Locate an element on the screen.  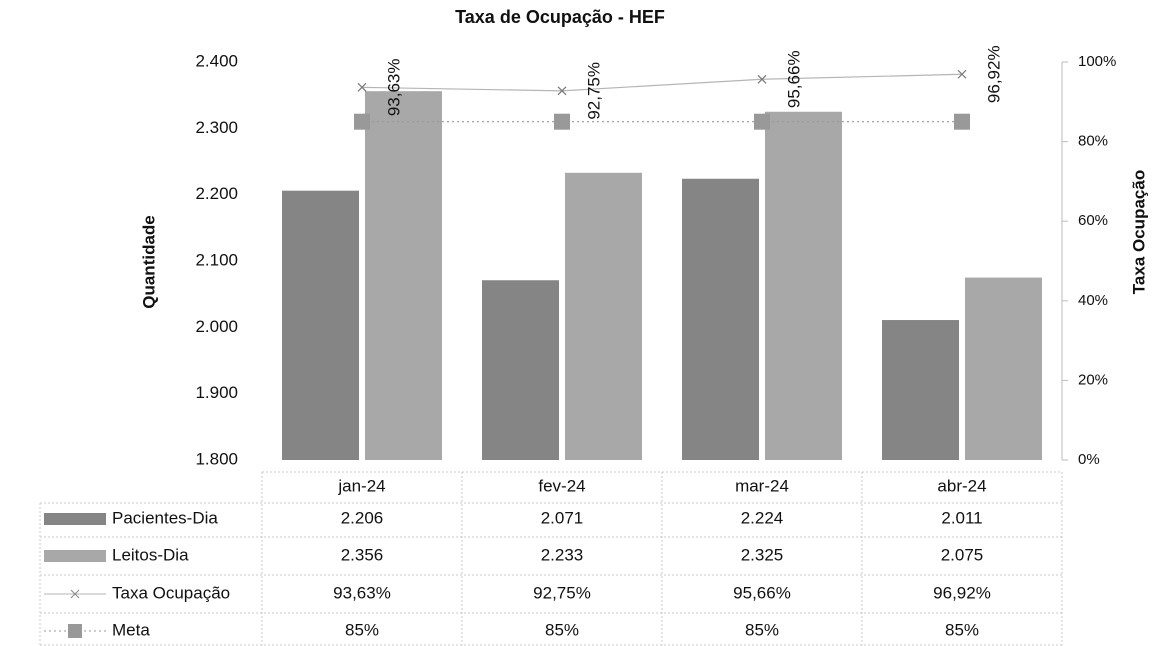
x-tick-label: fev-24 is located at coordinates (561, 485).